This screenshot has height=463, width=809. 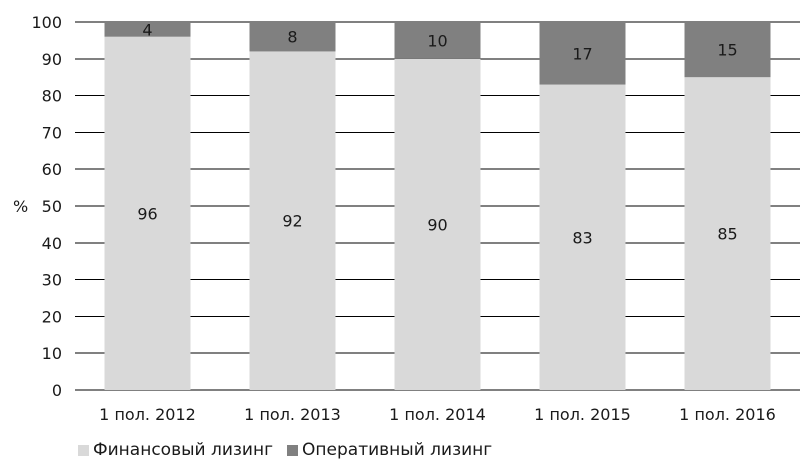 I want to click on x-tick-3: 1 пол. 2014, so click(x=437, y=414).